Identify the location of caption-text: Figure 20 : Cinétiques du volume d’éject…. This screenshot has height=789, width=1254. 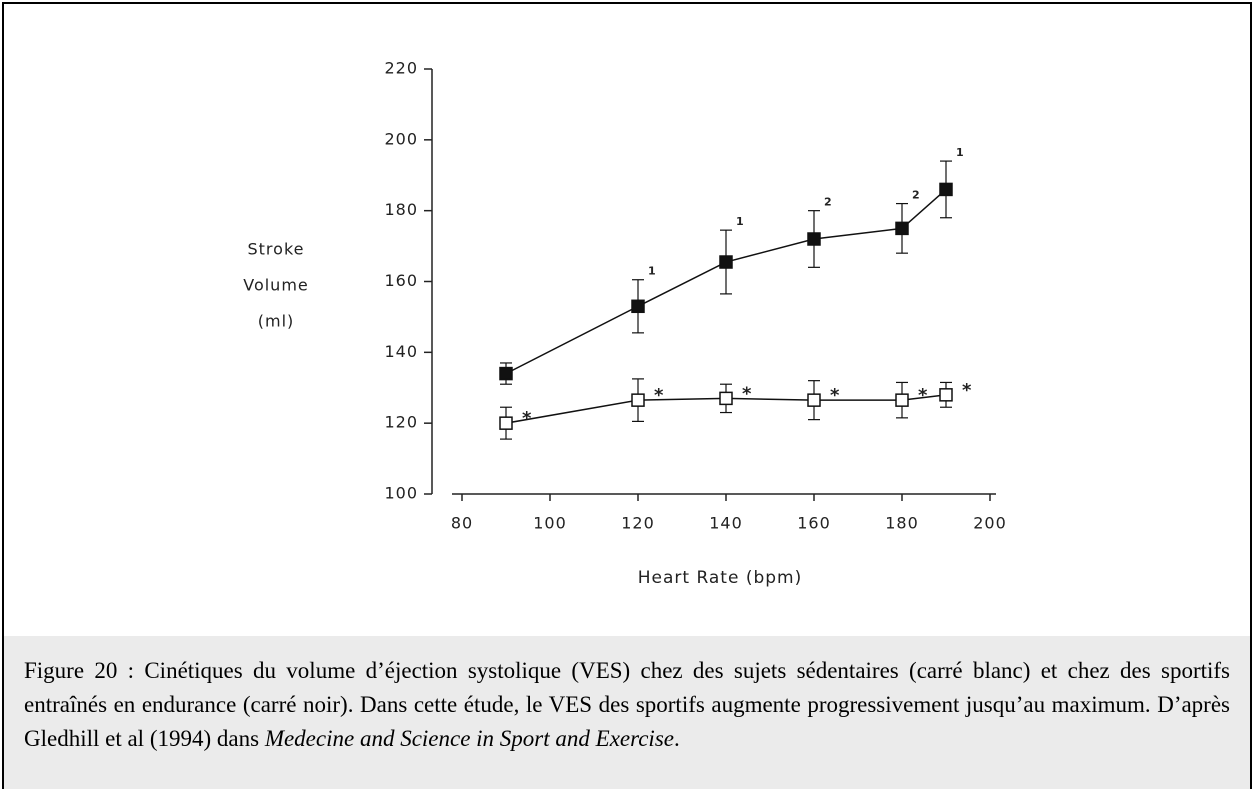
(627, 704).